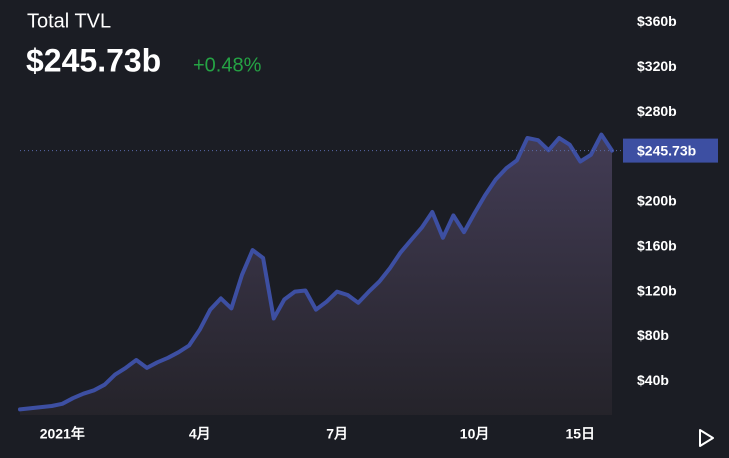 The image size is (729, 458). I want to click on current-value-badge, so click(670, 150).